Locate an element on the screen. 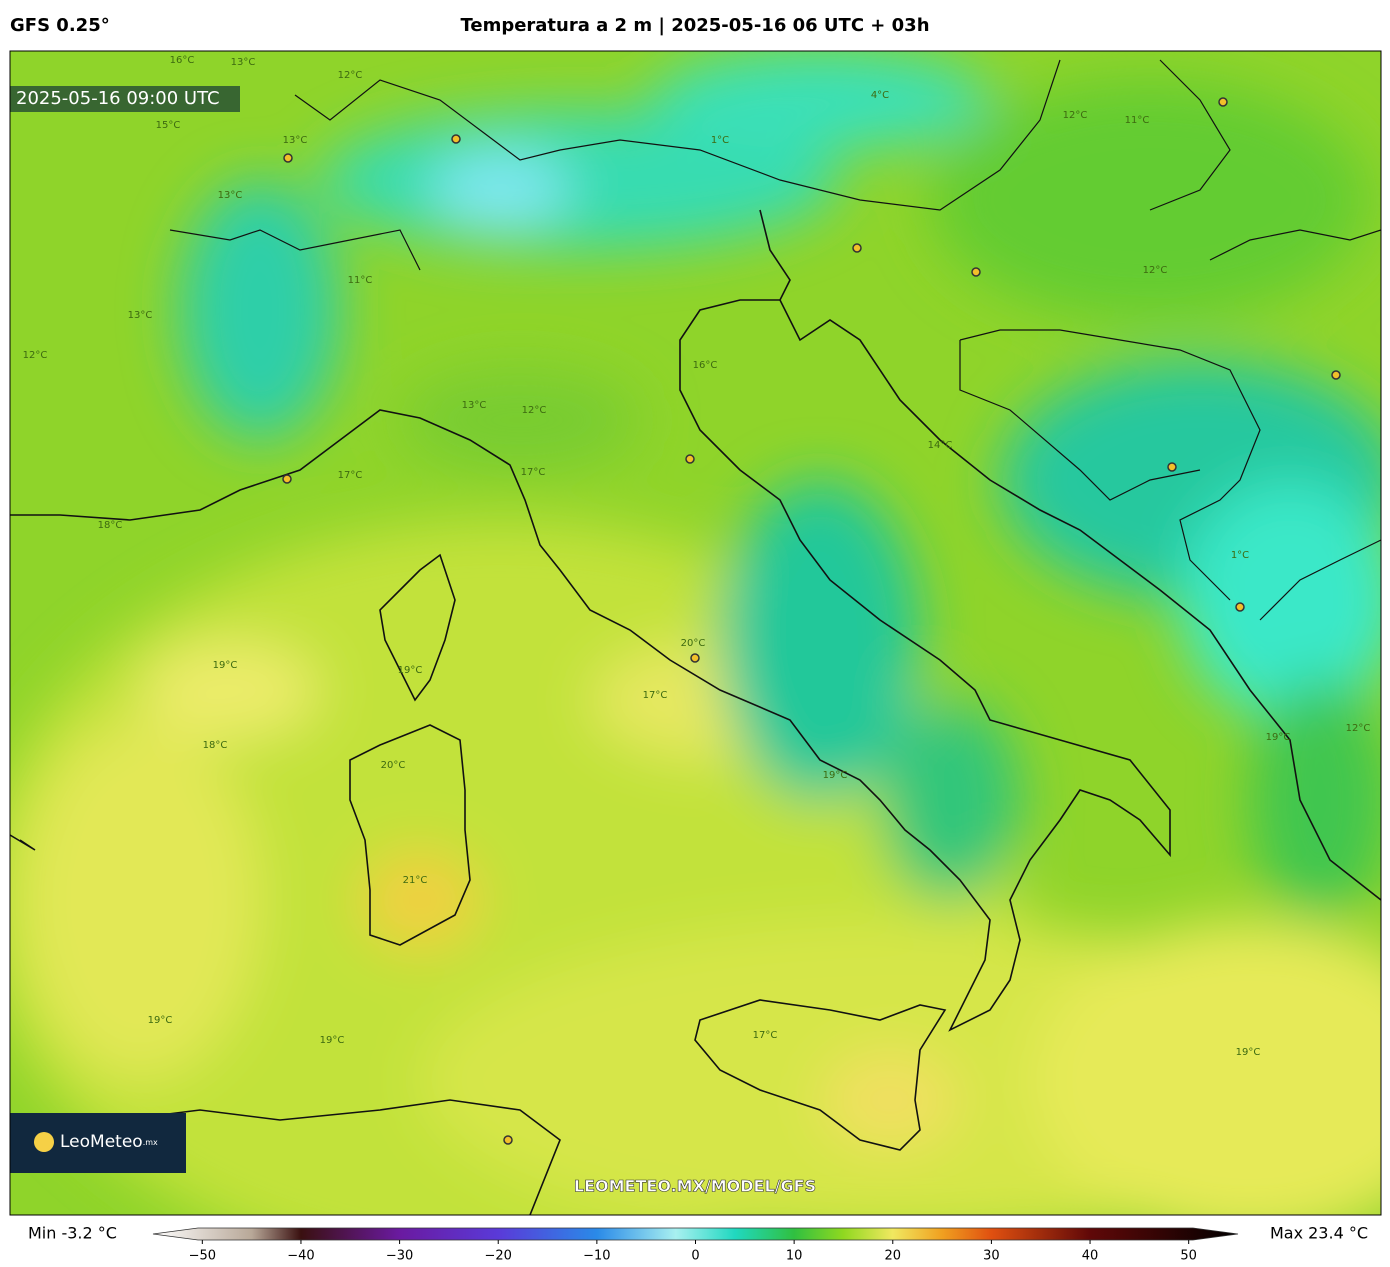  logo-suffix: .mx is located at coordinates (150, 1142).